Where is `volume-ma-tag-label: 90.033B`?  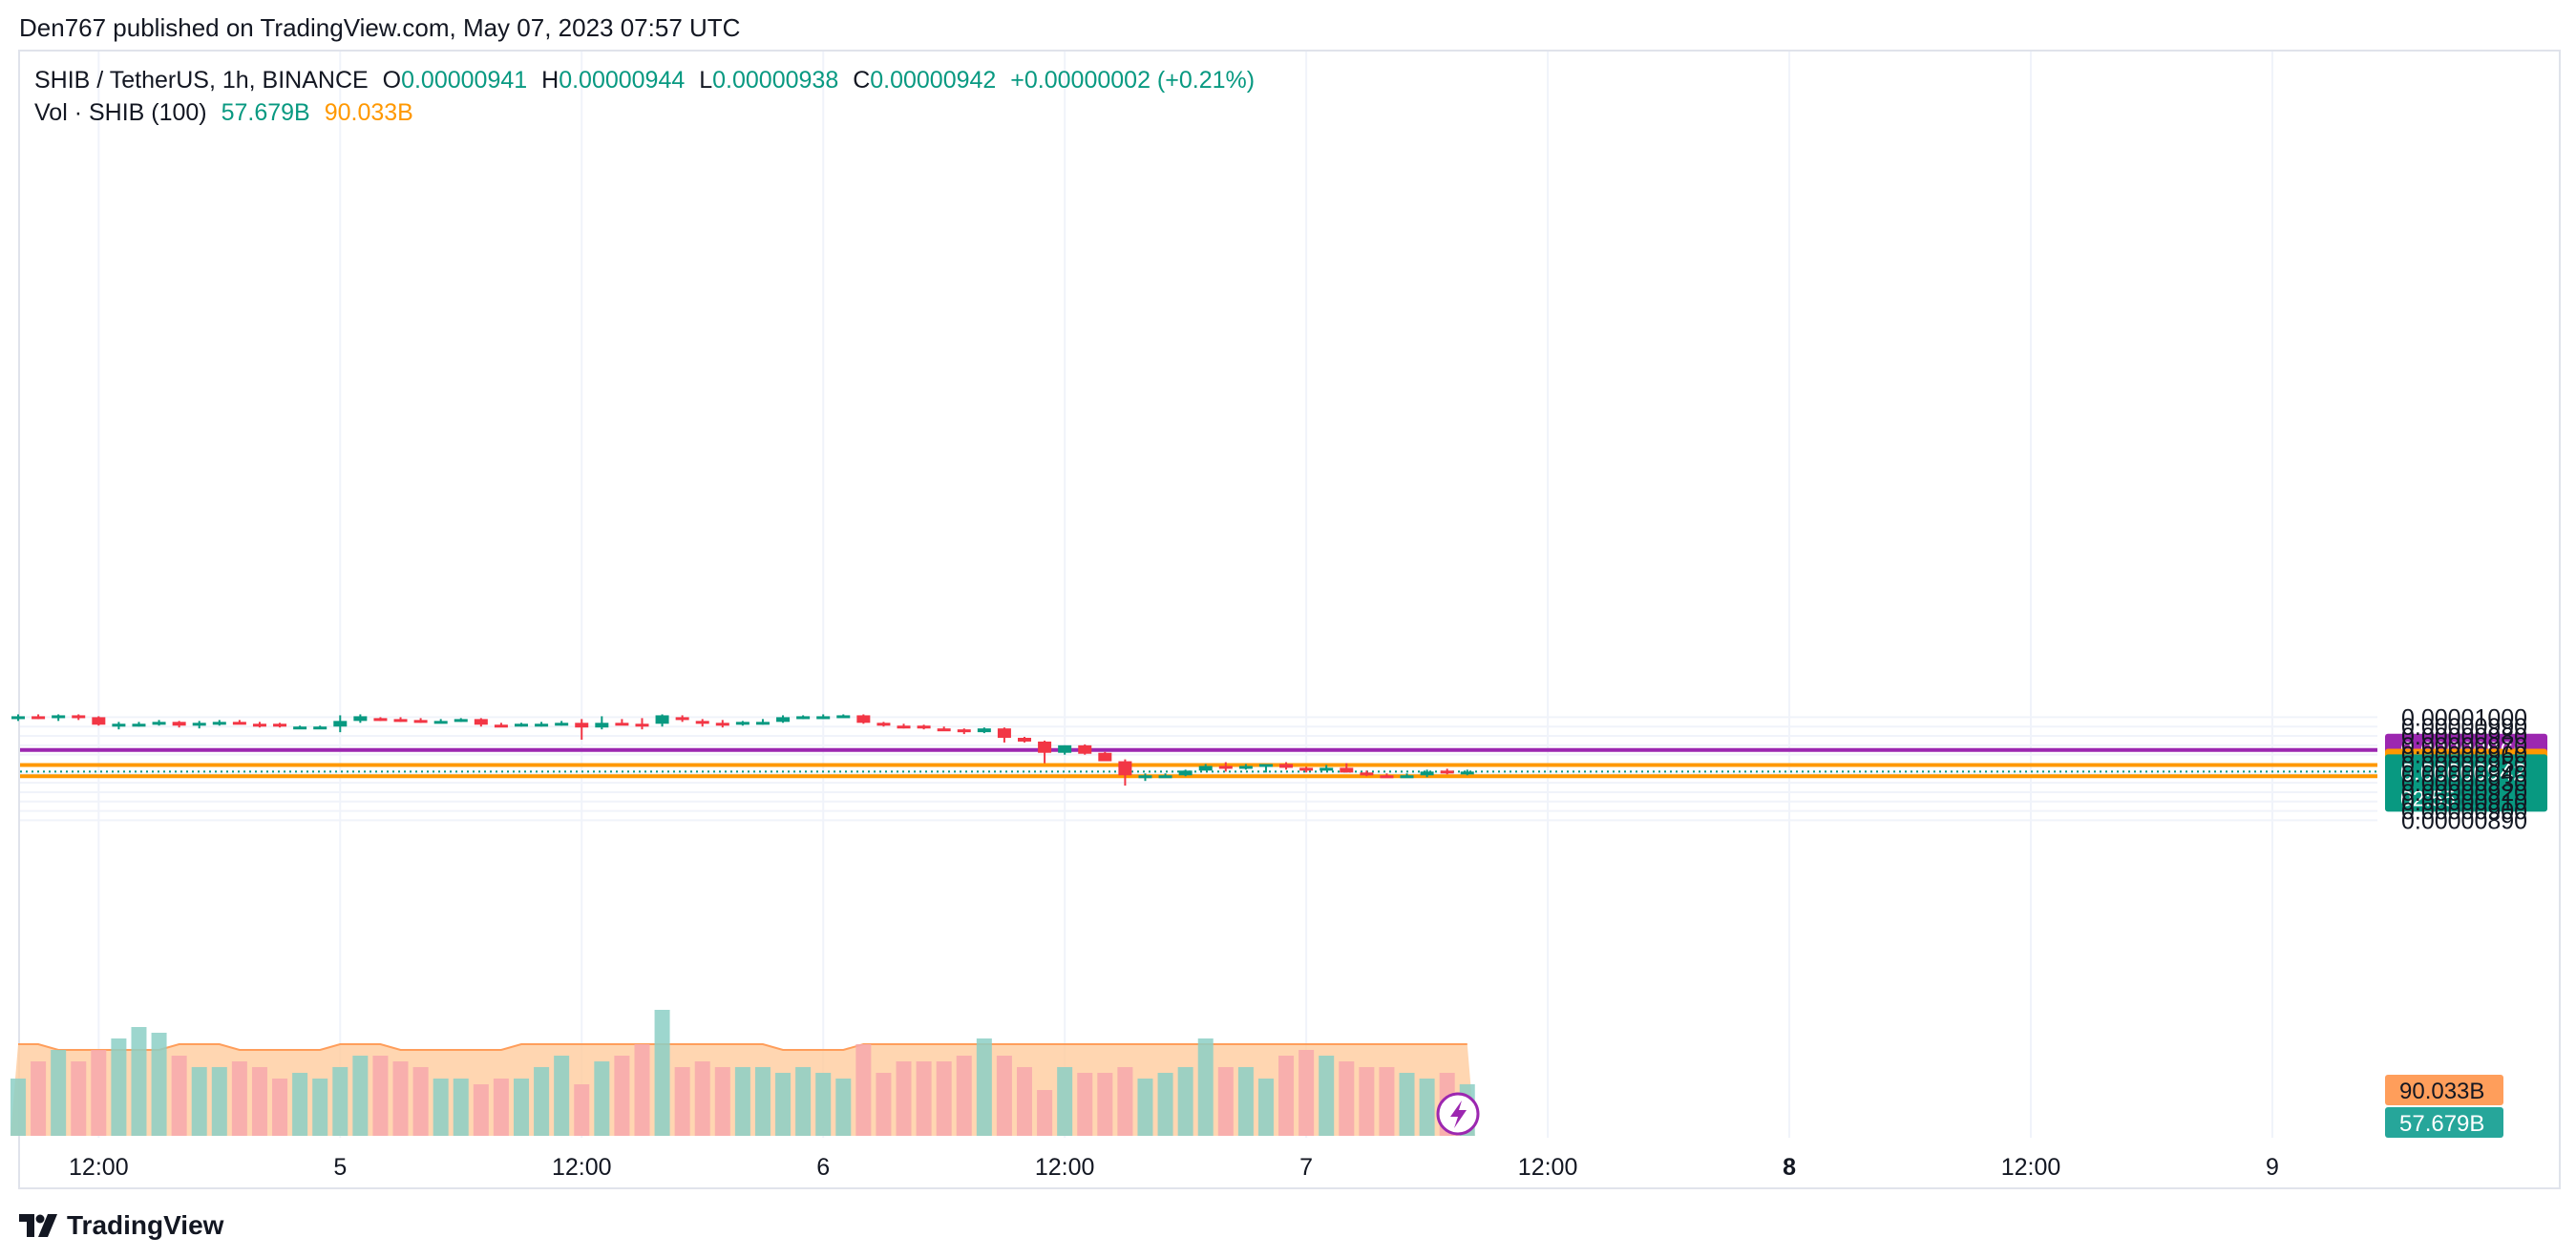
volume-ma-tag-label: 90.033B is located at coordinates (2441, 1092).